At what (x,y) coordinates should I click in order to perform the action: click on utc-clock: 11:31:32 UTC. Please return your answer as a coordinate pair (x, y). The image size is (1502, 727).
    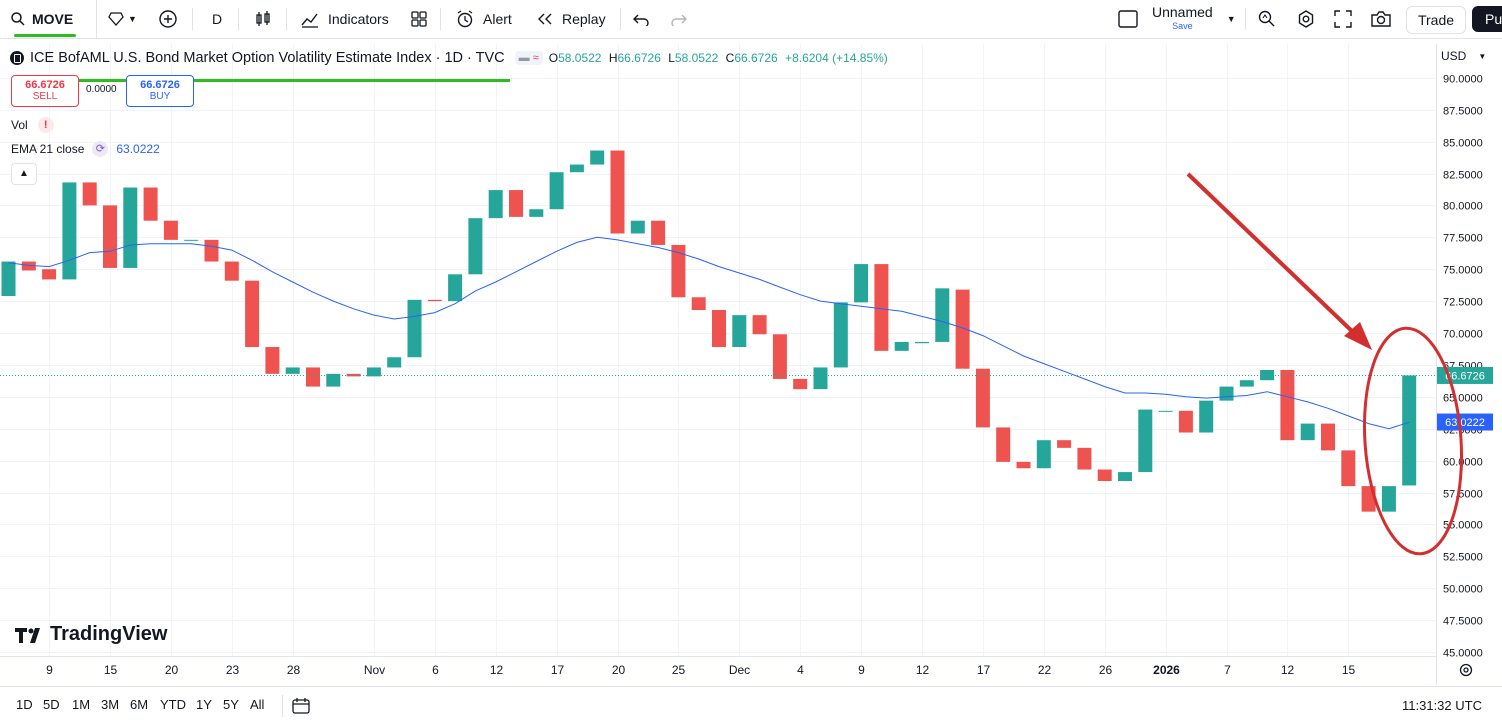
    Looking at the image, I should click on (1442, 705).